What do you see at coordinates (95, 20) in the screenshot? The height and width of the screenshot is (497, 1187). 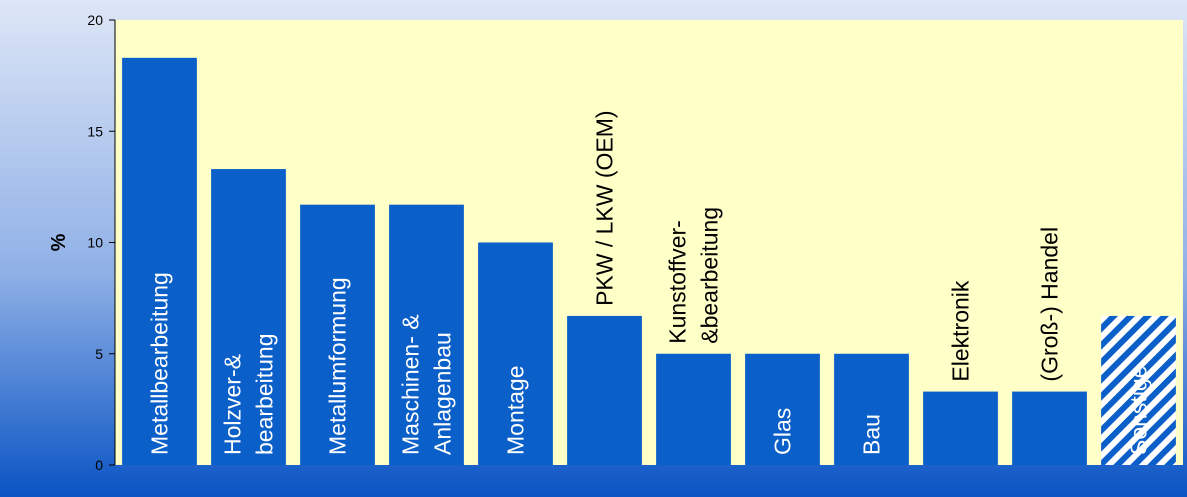 I see `y-tick-label: 20` at bounding box center [95, 20].